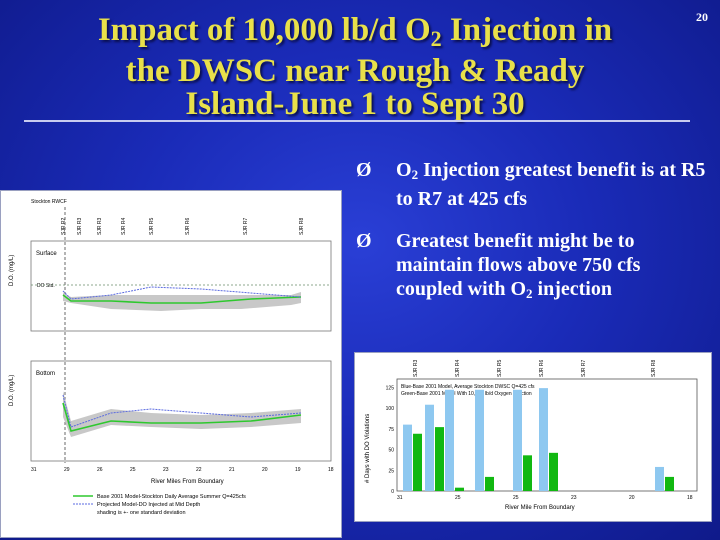  What do you see at coordinates (152, 226) in the screenshot?
I see `station-label: SJR R5` at bounding box center [152, 226].